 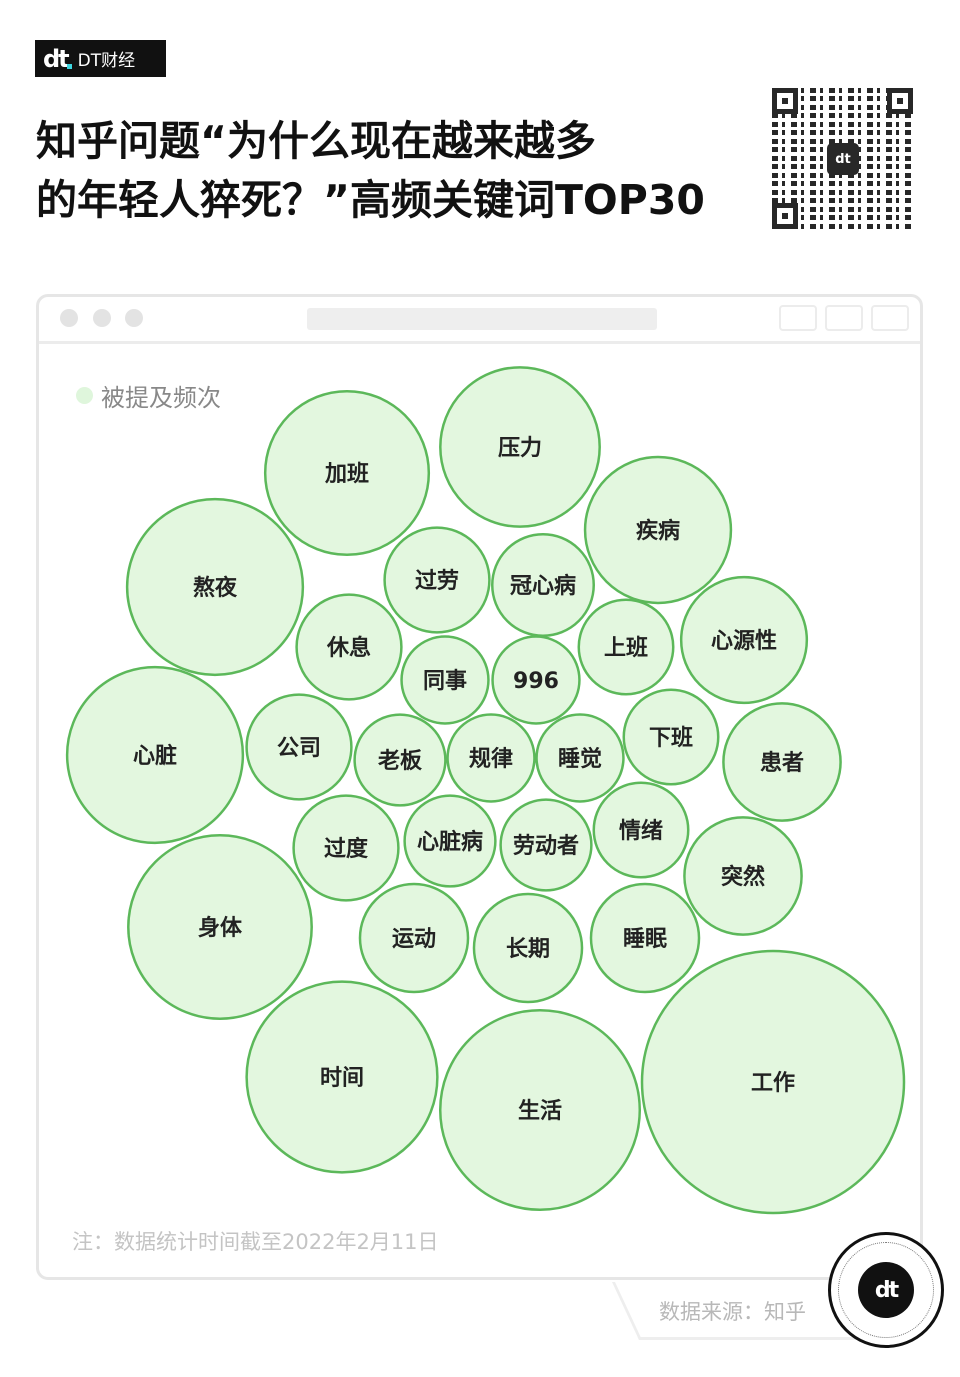 I want to click on bubble-8: 疾病, so click(x=658, y=530).